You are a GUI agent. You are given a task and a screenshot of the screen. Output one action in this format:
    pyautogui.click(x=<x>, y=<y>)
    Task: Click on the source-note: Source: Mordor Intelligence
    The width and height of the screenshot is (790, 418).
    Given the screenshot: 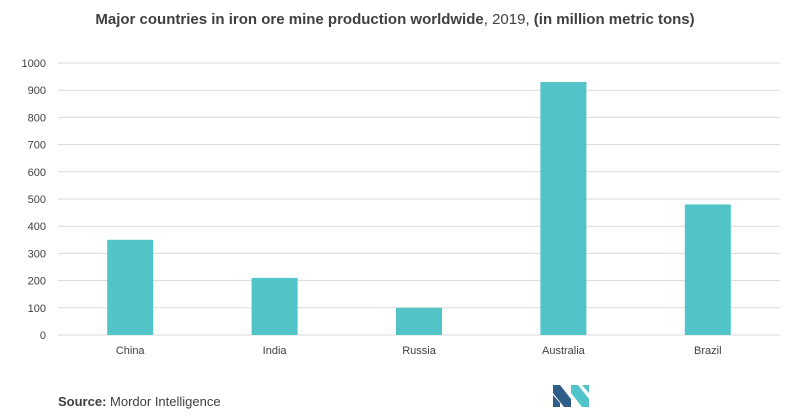 What is the action you would take?
    pyautogui.click(x=139, y=401)
    